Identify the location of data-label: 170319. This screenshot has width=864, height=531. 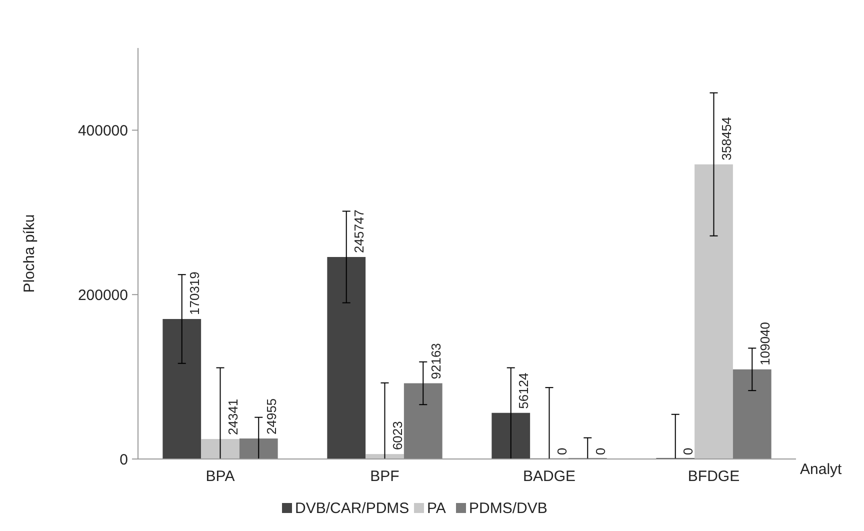
(194, 293).